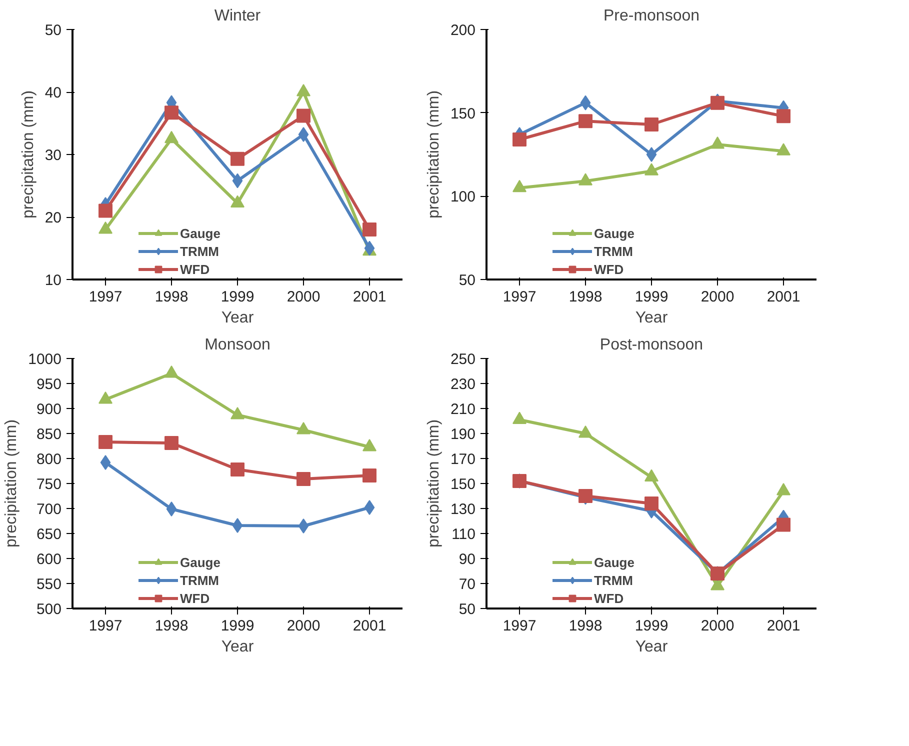 The width and height of the screenshot is (909, 746). Describe the element at coordinates (49, 584) in the screenshot. I see `y-tick-label: 550` at that location.